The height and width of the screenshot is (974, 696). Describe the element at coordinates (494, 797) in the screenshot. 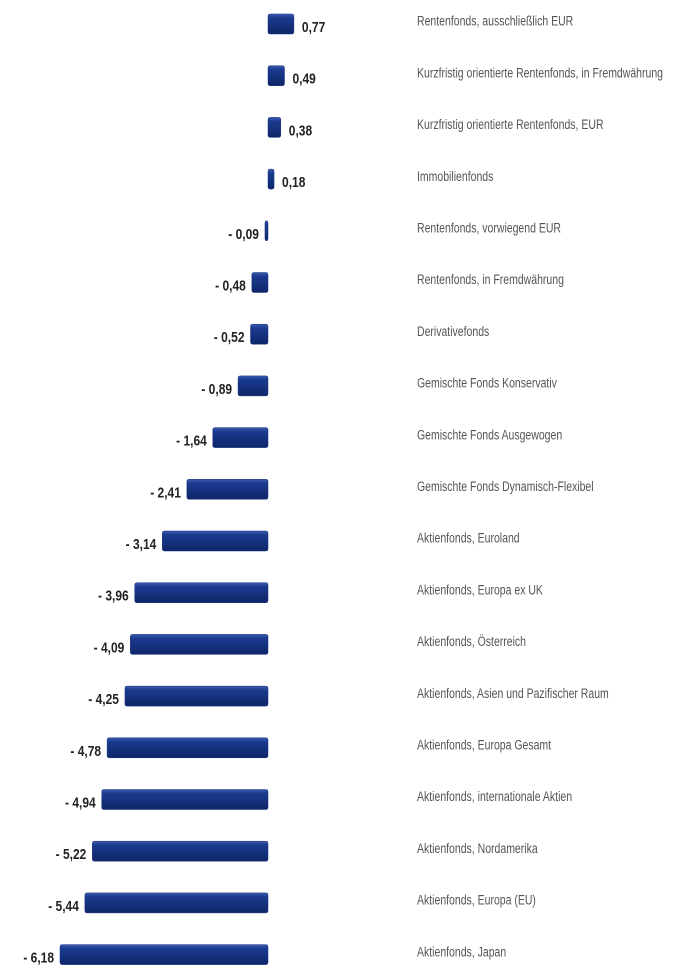

I see `category-label: Aktienfonds, internationale Aktien` at that location.